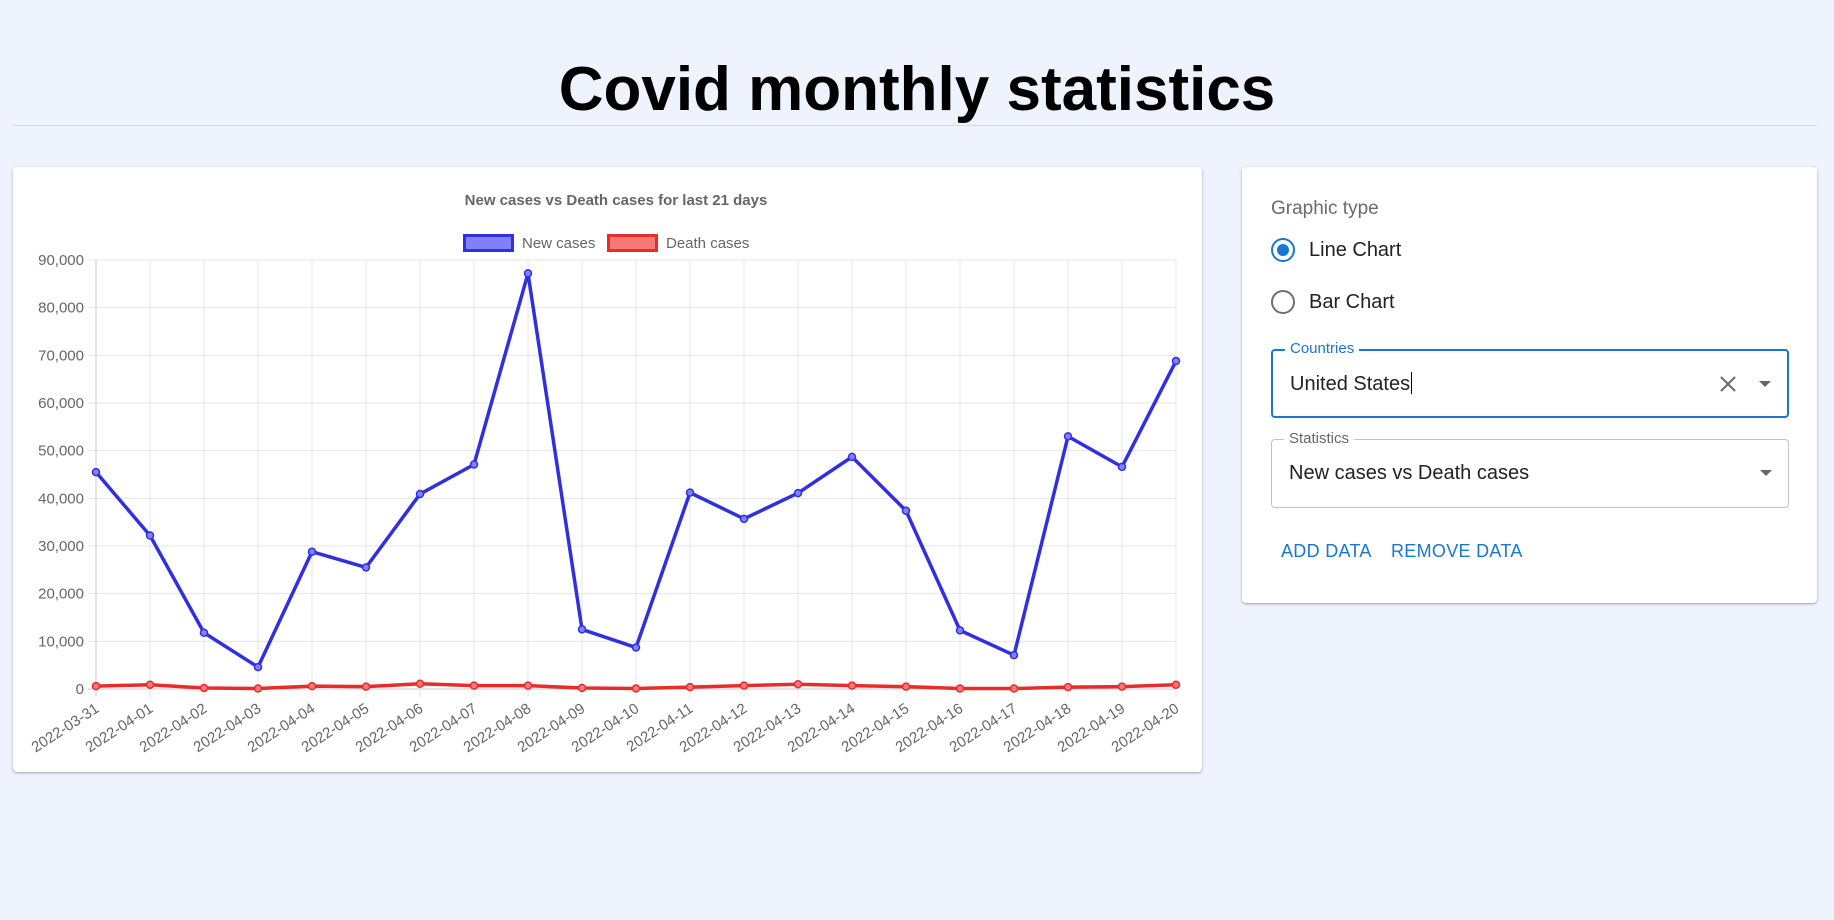 The height and width of the screenshot is (920, 1834). What do you see at coordinates (61, 308) in the screenshot?
I see `y-tick-label: 80,000` at bounding box center [61, 308].